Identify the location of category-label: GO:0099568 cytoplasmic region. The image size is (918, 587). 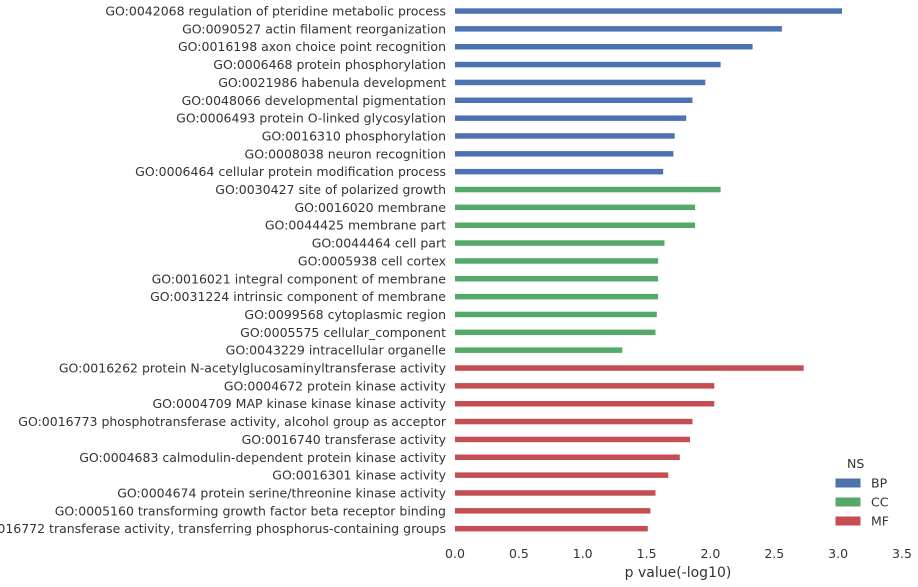
(345, 314).